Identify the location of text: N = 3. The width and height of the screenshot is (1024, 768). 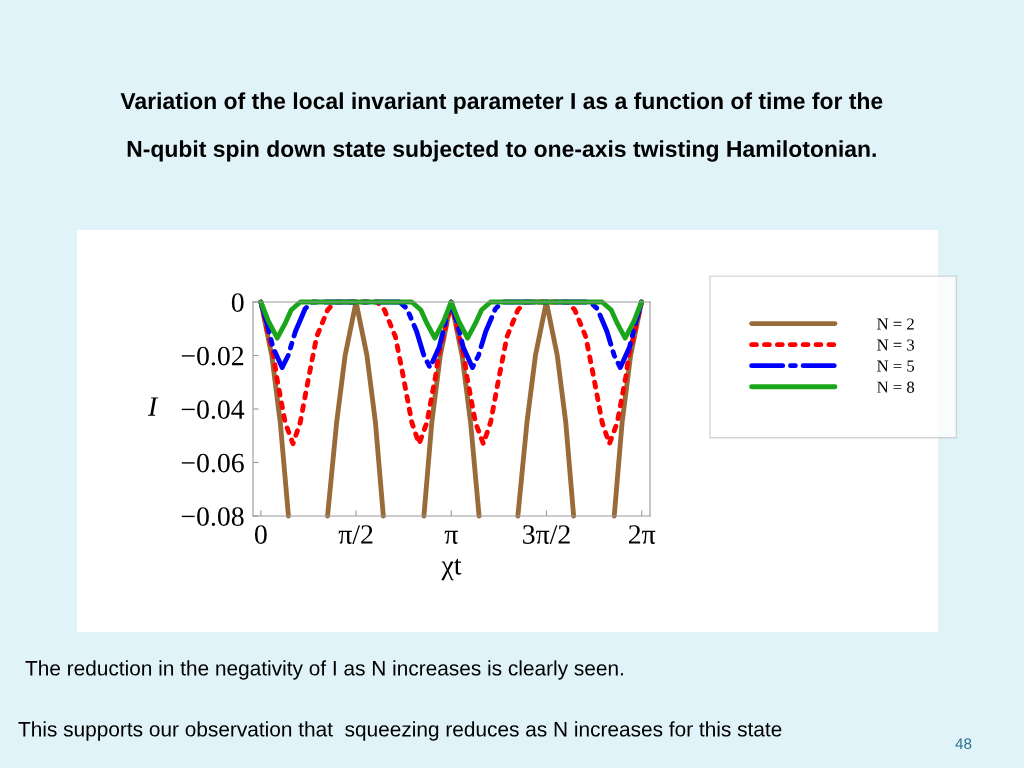
(896, 345).